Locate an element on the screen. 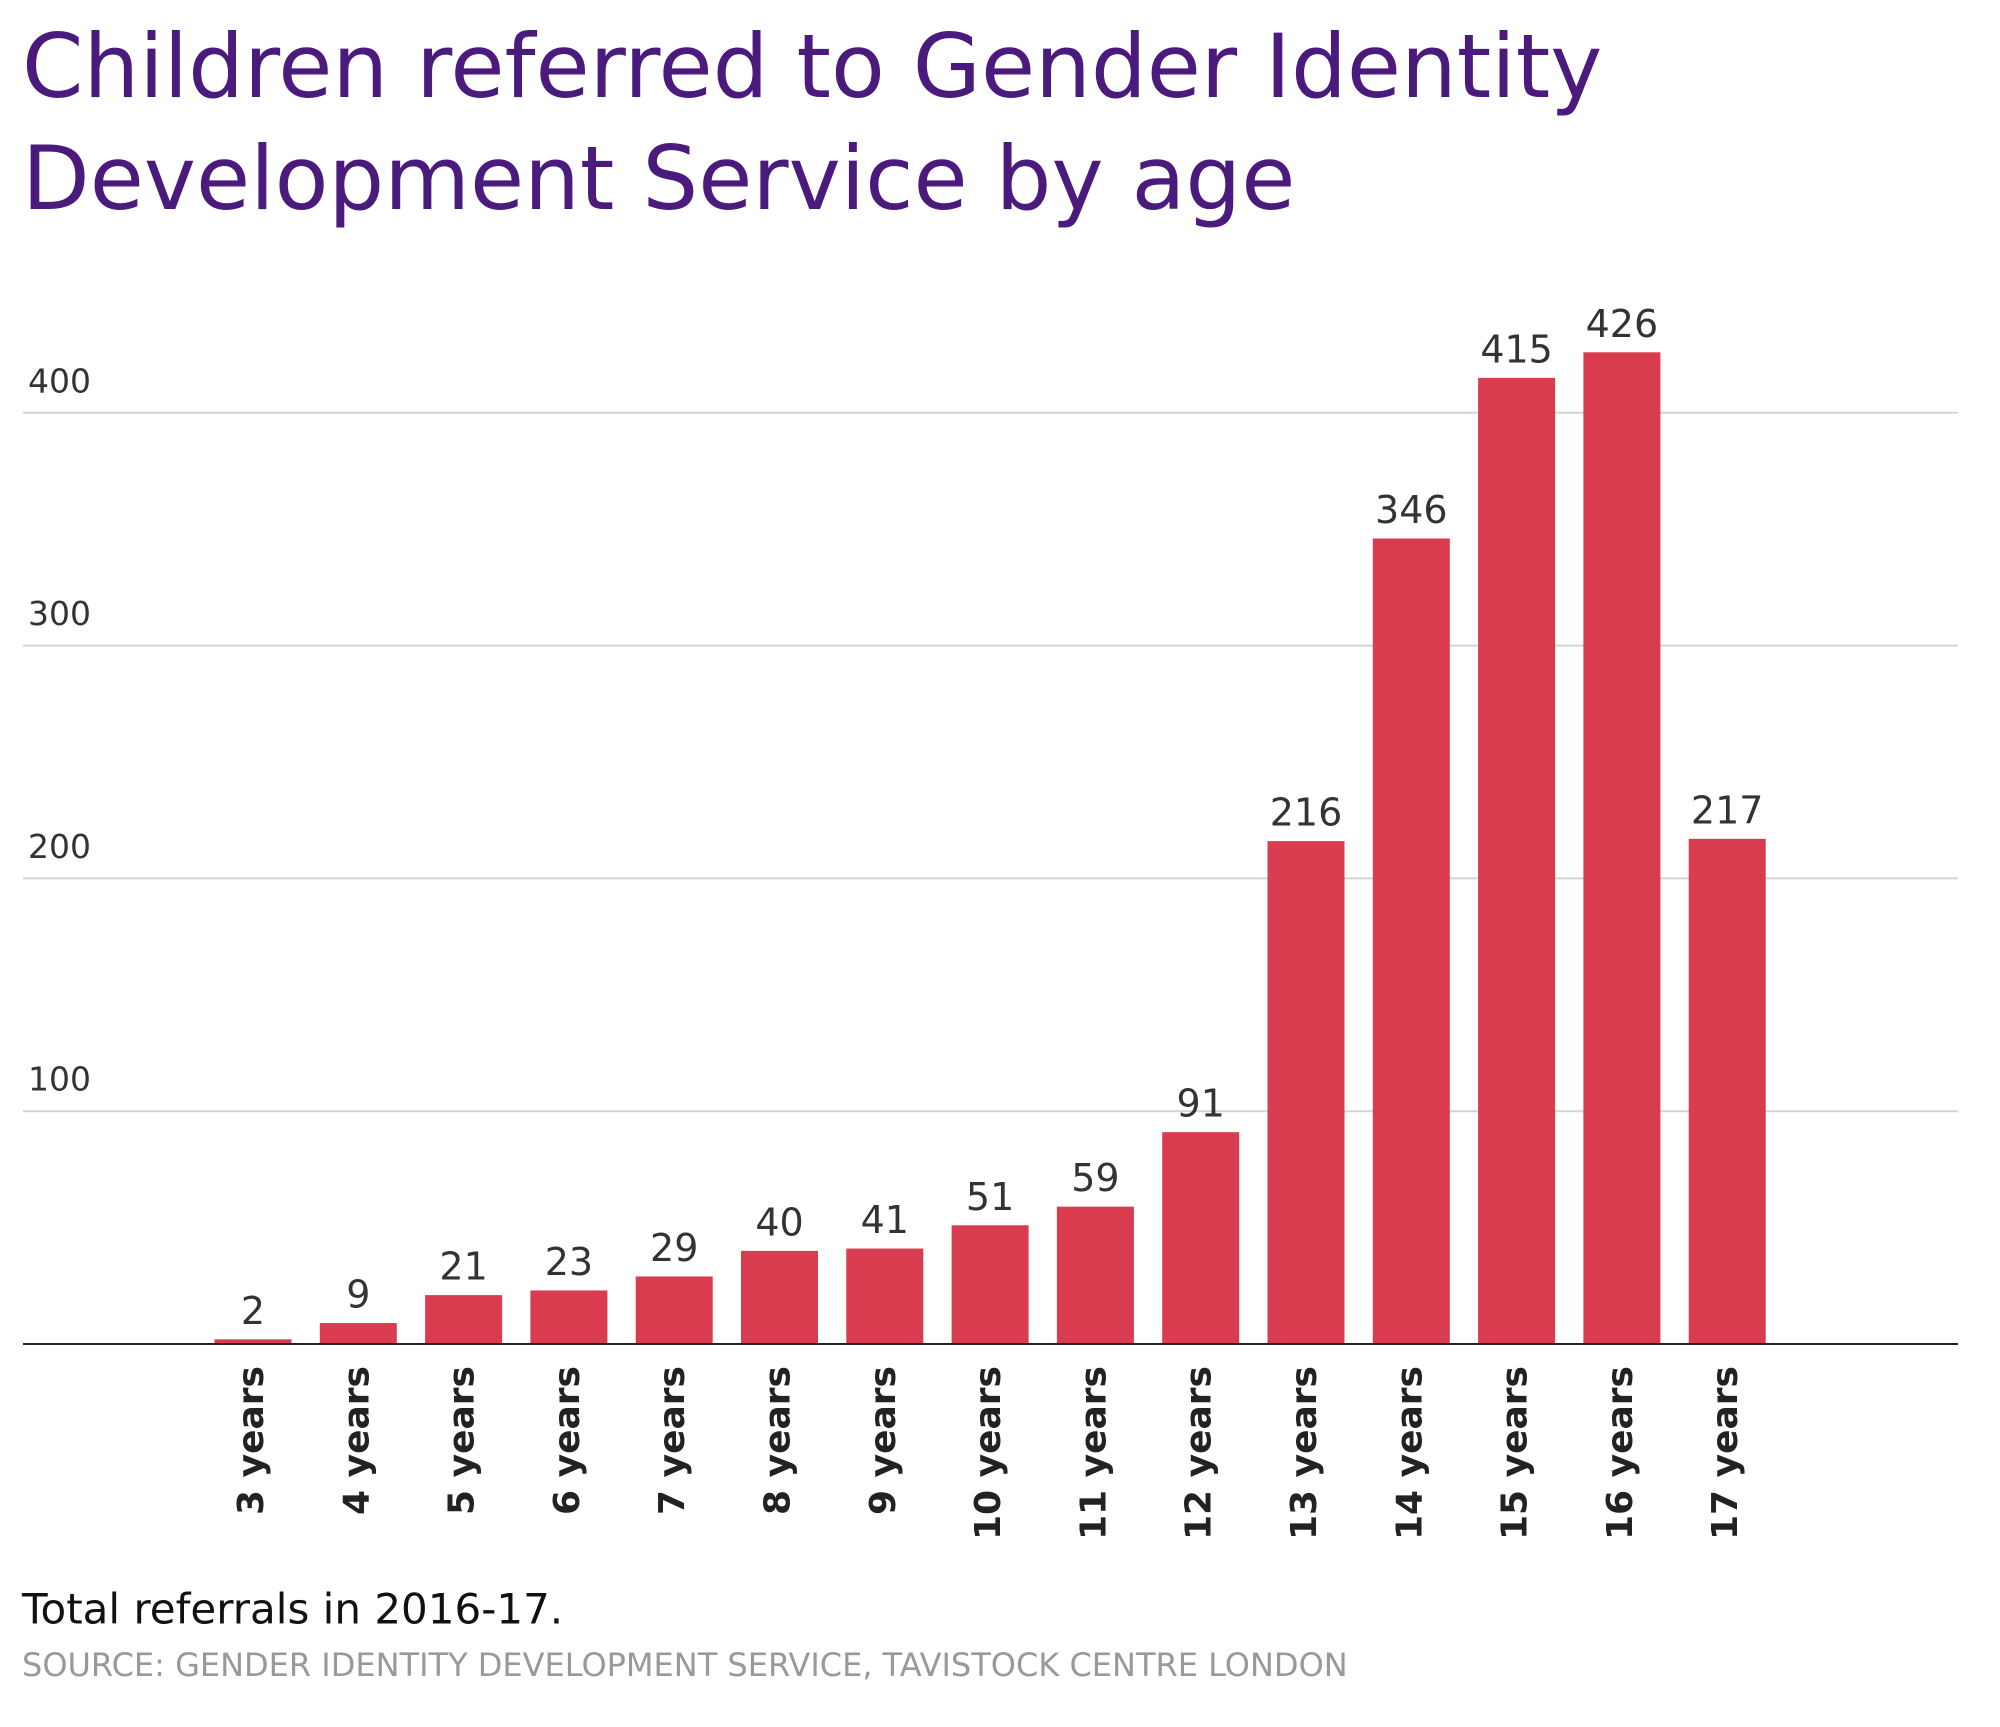 The height and width of the screenshot is (1727, 2000). y-tick-label: 100 is located at coordinates (59, 1079).